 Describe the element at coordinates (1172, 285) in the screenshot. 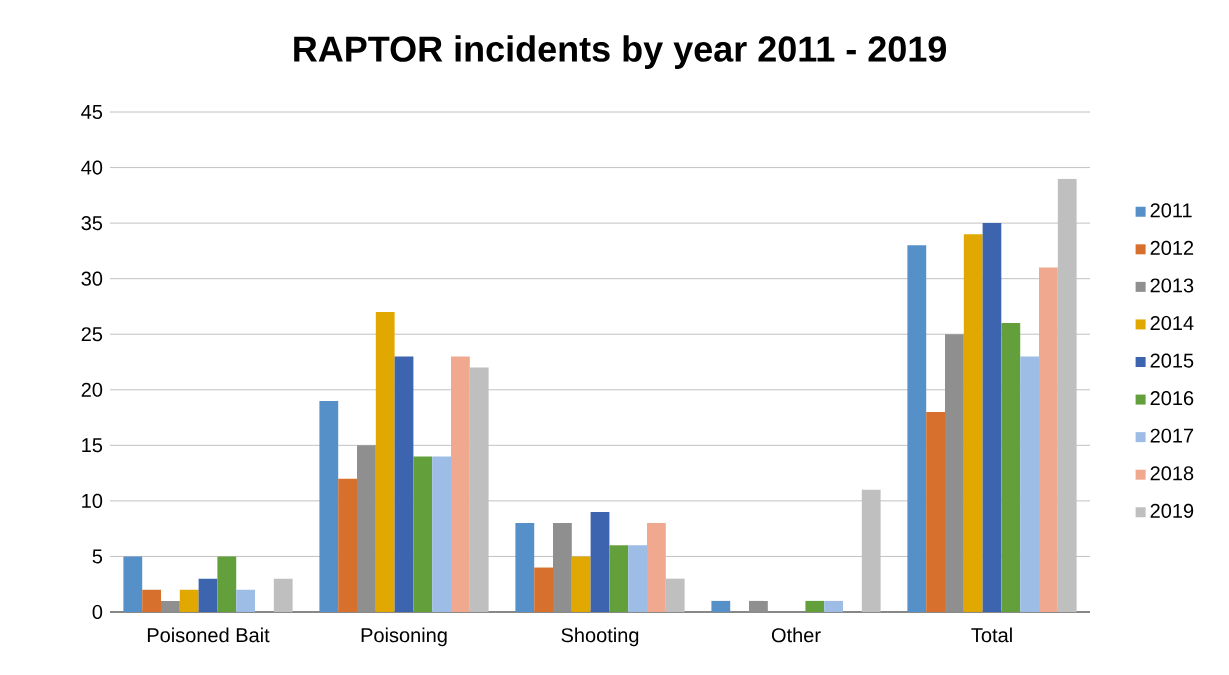

I see `legend-label: 2013` at that location.